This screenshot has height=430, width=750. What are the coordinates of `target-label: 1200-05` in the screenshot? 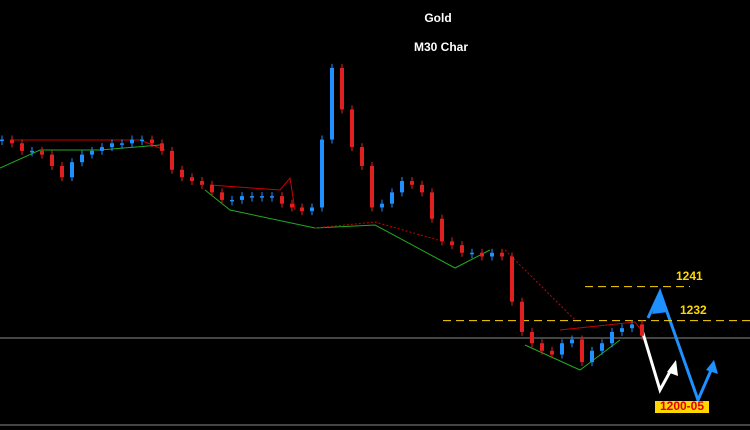 It's located at (682, 406).